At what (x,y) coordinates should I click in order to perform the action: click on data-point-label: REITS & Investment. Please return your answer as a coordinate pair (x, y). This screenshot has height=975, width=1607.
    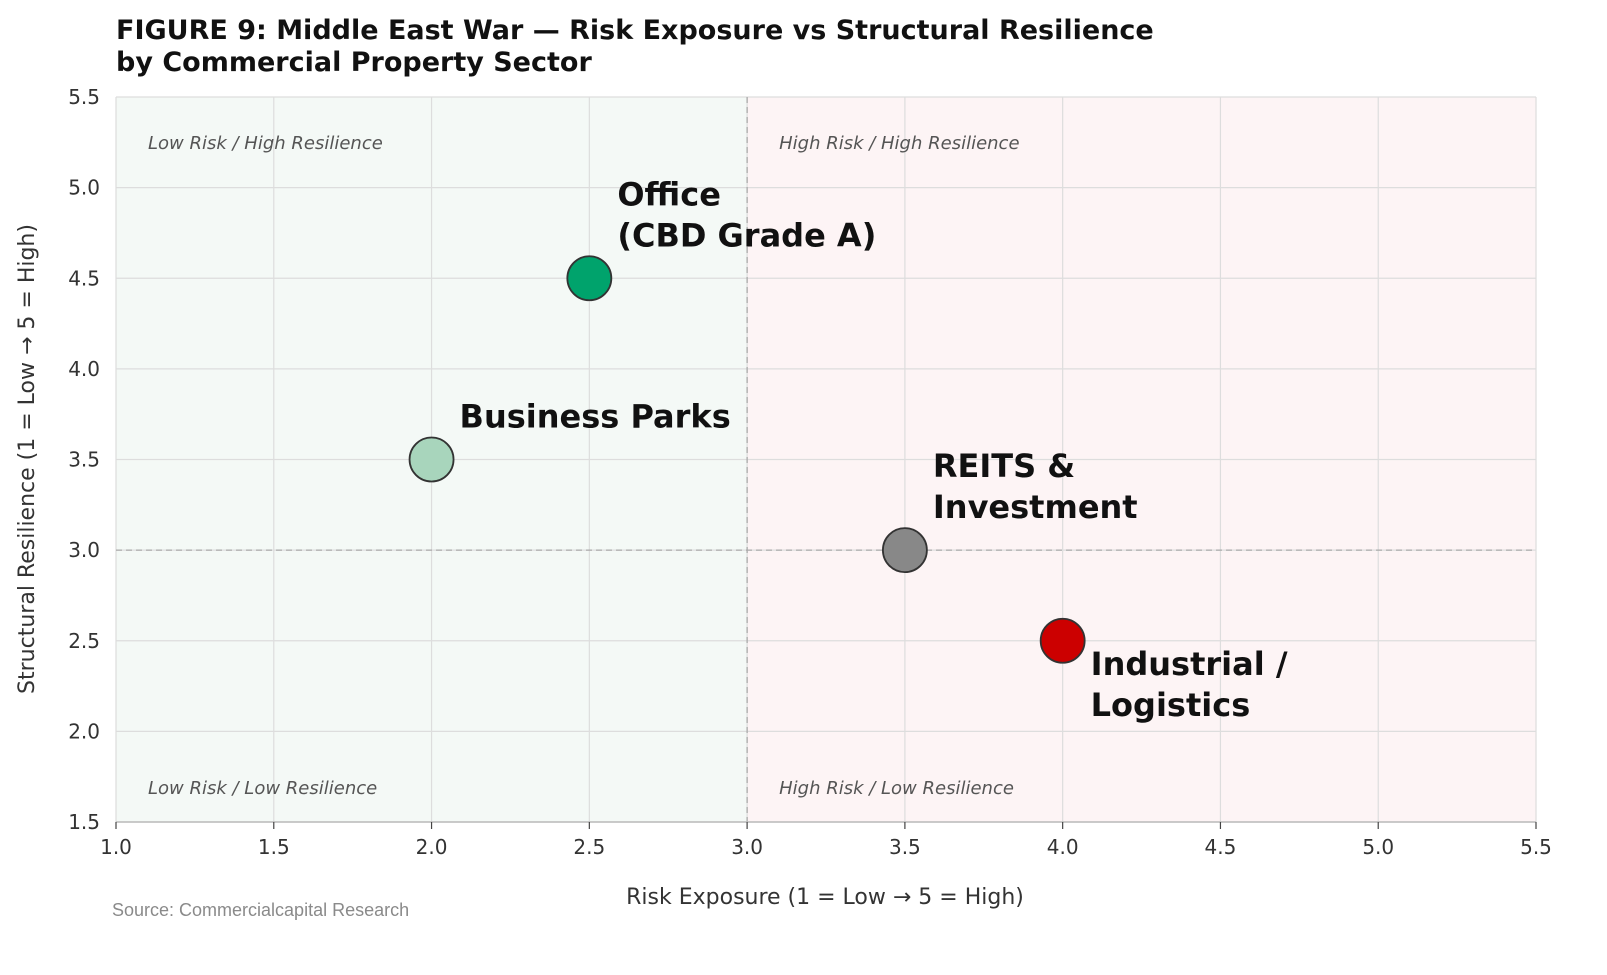
    Looking at the image, I should click on (1035, 486).